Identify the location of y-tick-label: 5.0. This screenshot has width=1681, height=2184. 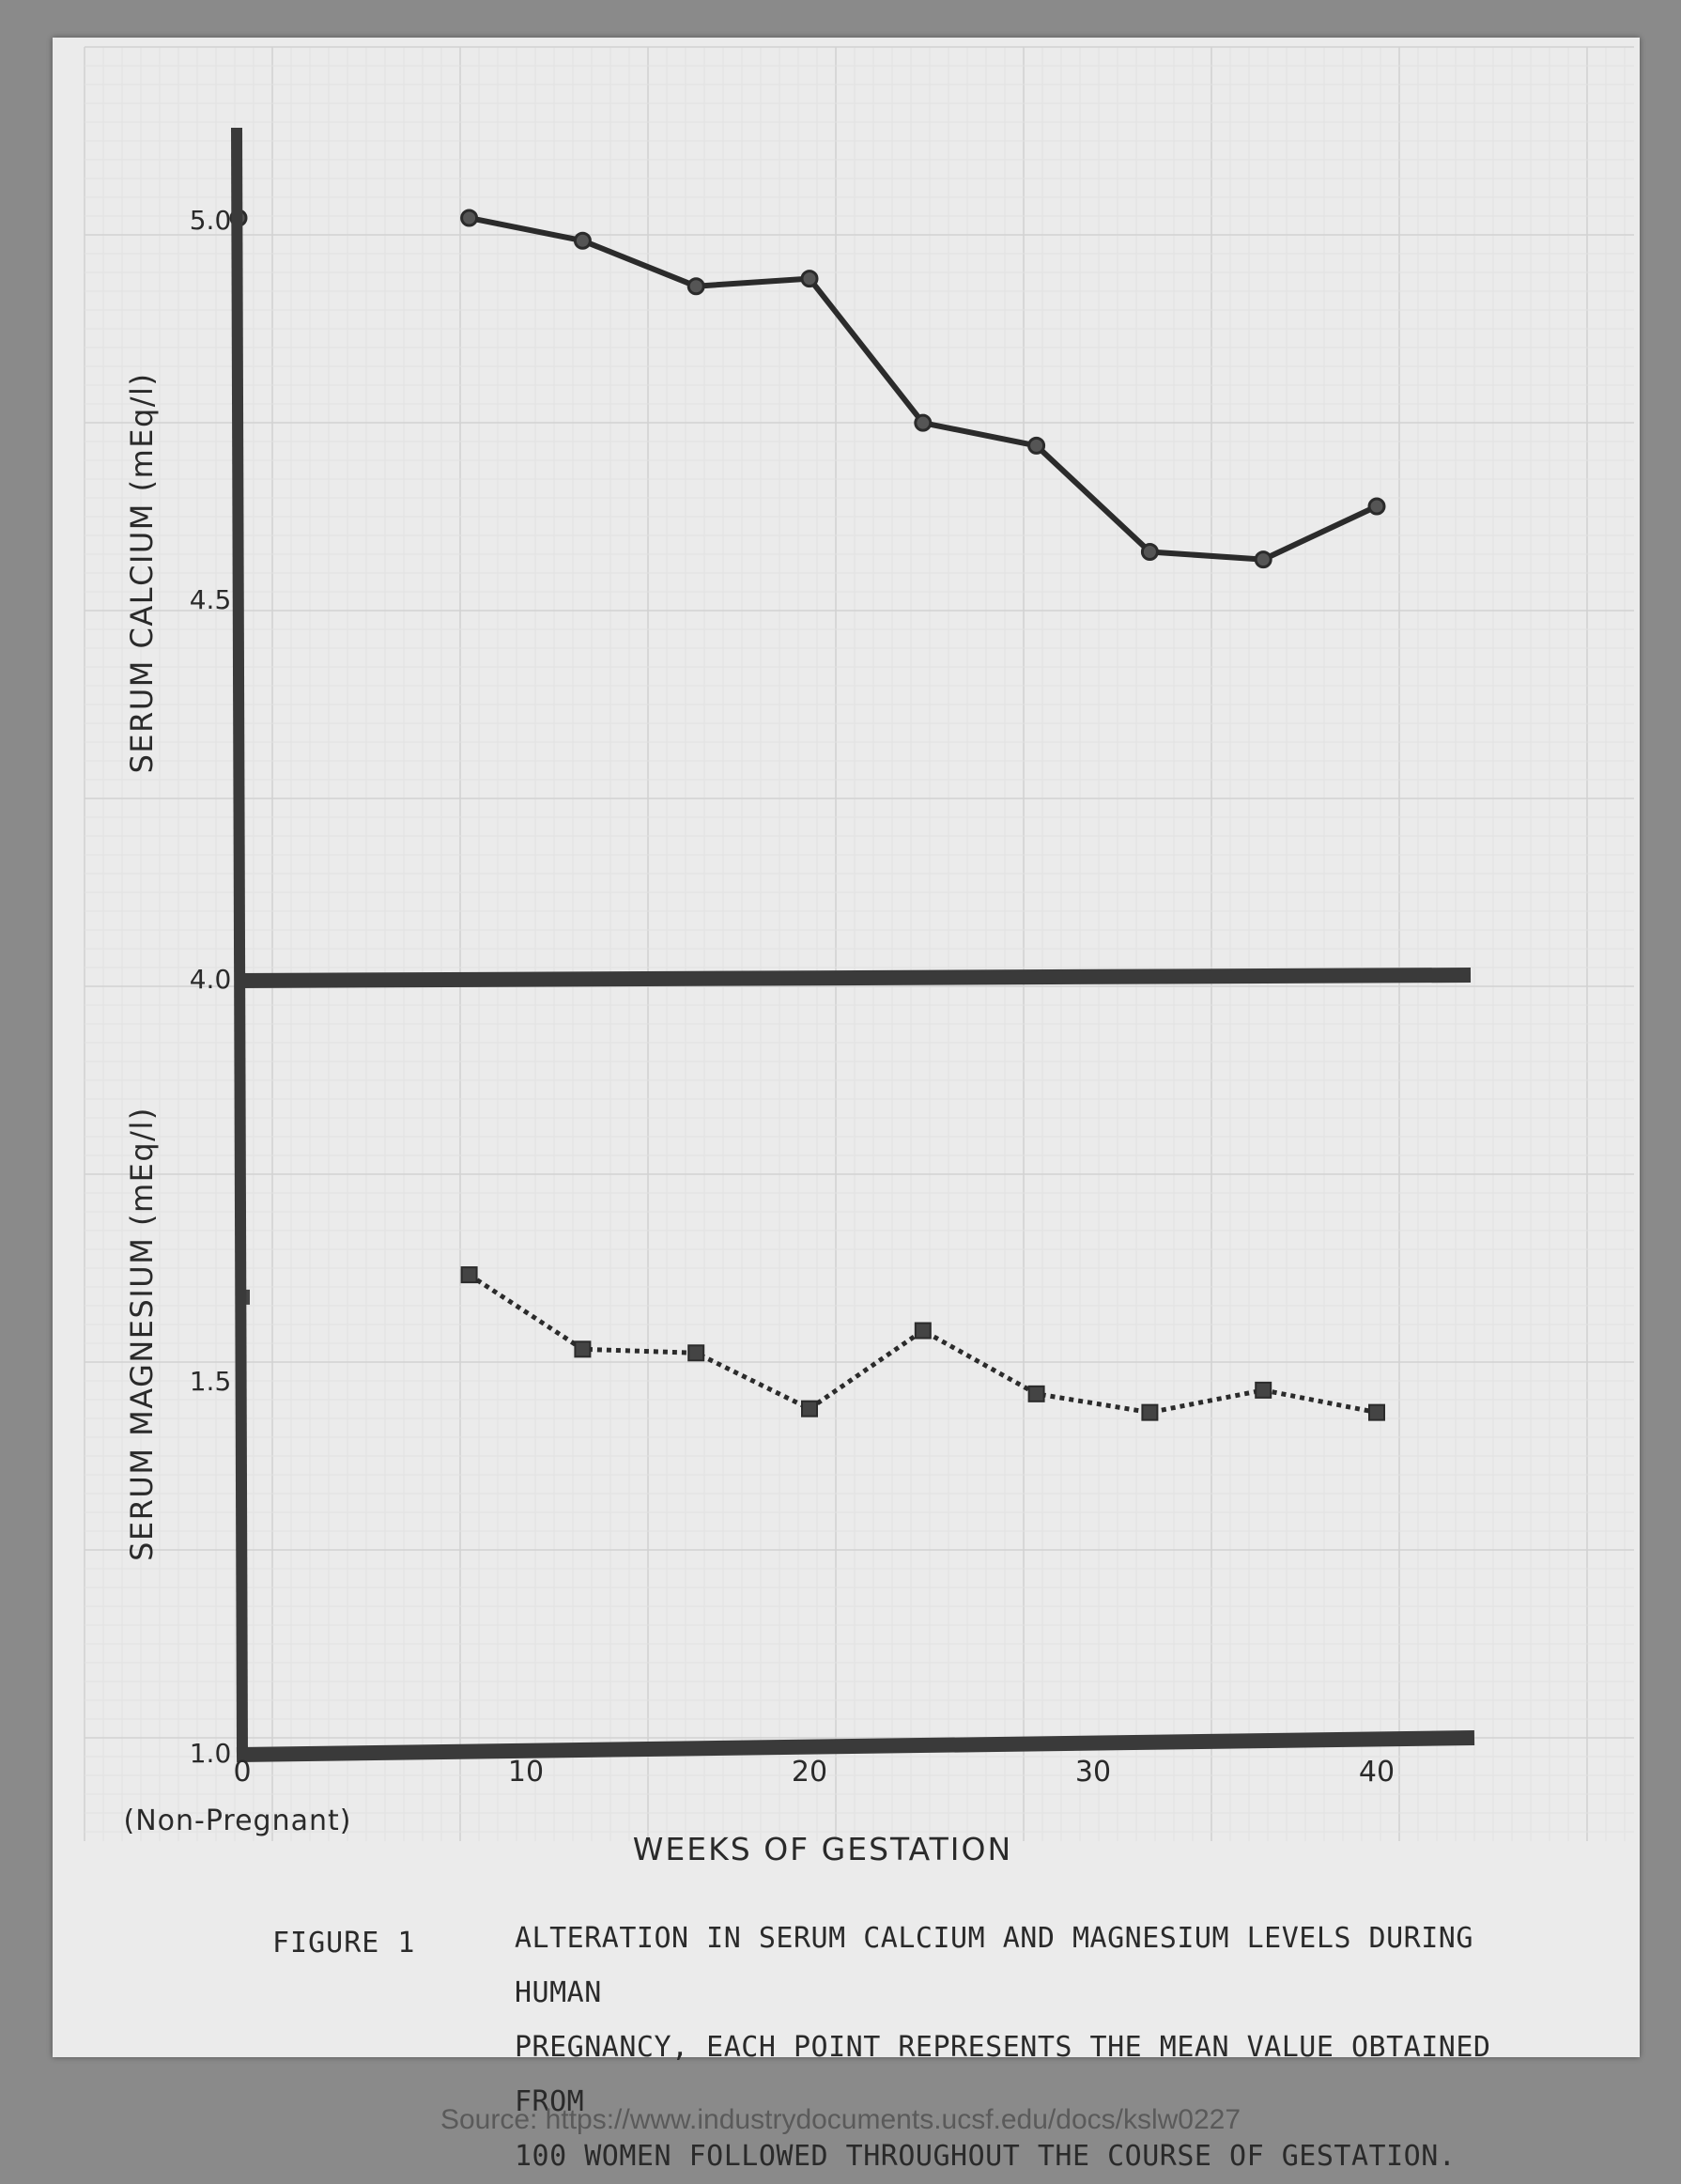
(211, 220).